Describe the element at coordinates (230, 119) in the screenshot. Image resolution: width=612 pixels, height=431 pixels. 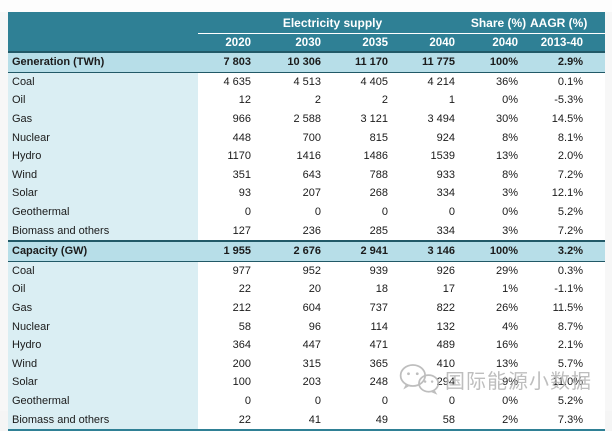
I see `value-cell: 966` at that location.